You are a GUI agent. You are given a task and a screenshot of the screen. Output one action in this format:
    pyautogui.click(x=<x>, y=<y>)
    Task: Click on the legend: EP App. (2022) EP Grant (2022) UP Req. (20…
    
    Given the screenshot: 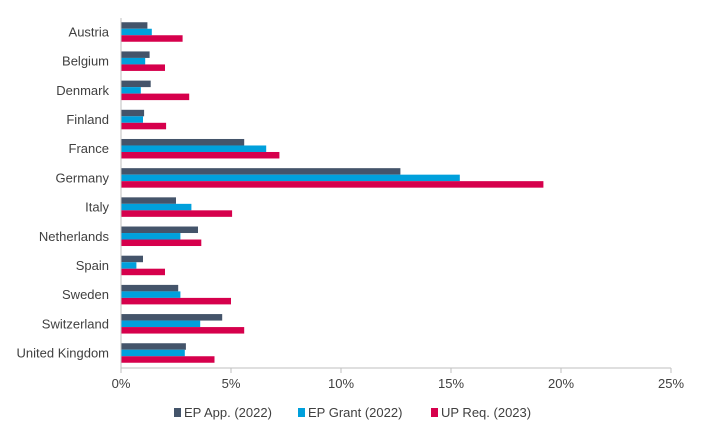 What is the action you would take?
    pyautogui.click(x=352, y=412)
    